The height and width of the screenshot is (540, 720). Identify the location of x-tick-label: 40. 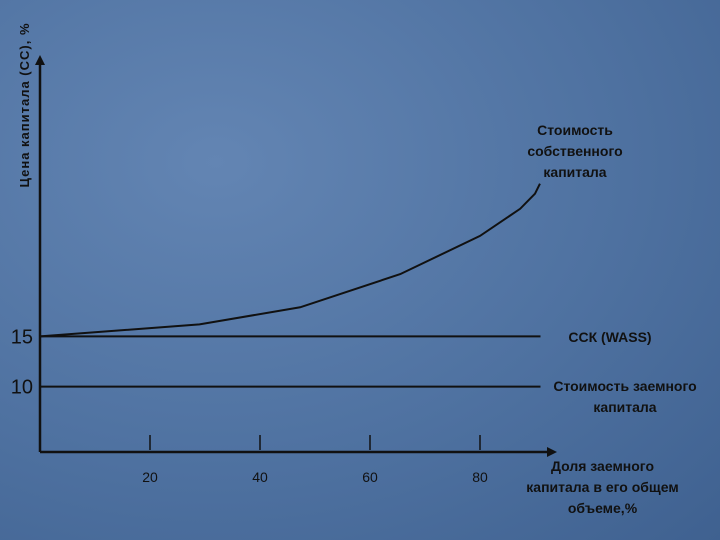
(260, 477).